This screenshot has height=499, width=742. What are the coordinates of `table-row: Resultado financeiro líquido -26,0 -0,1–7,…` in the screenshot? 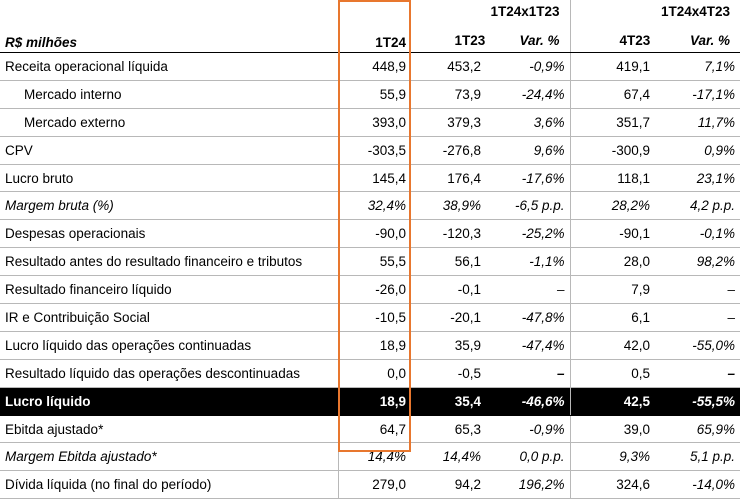 It's located at (370, 290).